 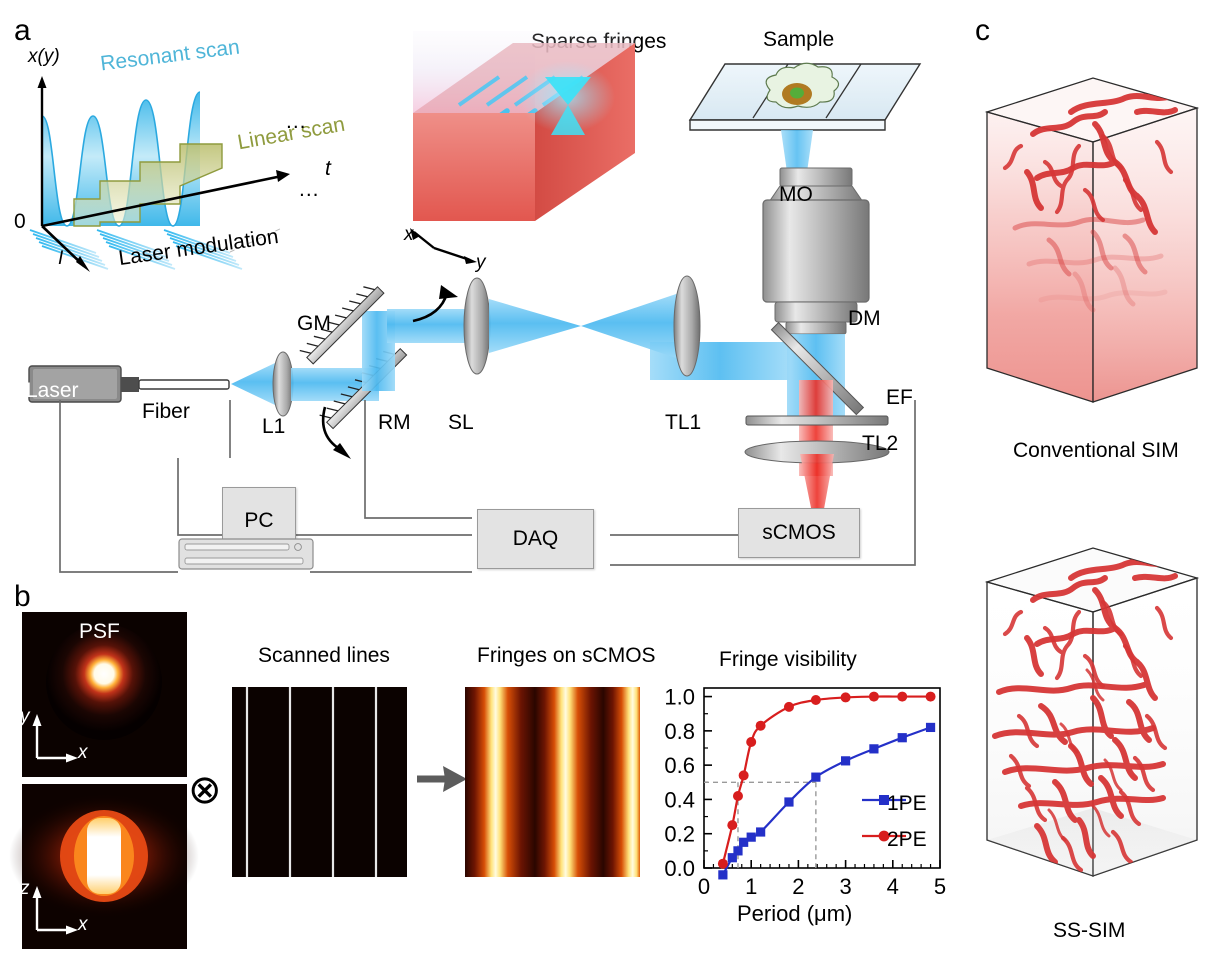 What do you see at coordinates (1089, 930) in the screenshot?
I see `ss-sim-caption: SS-SIM` at bounding box center [1089, 930].